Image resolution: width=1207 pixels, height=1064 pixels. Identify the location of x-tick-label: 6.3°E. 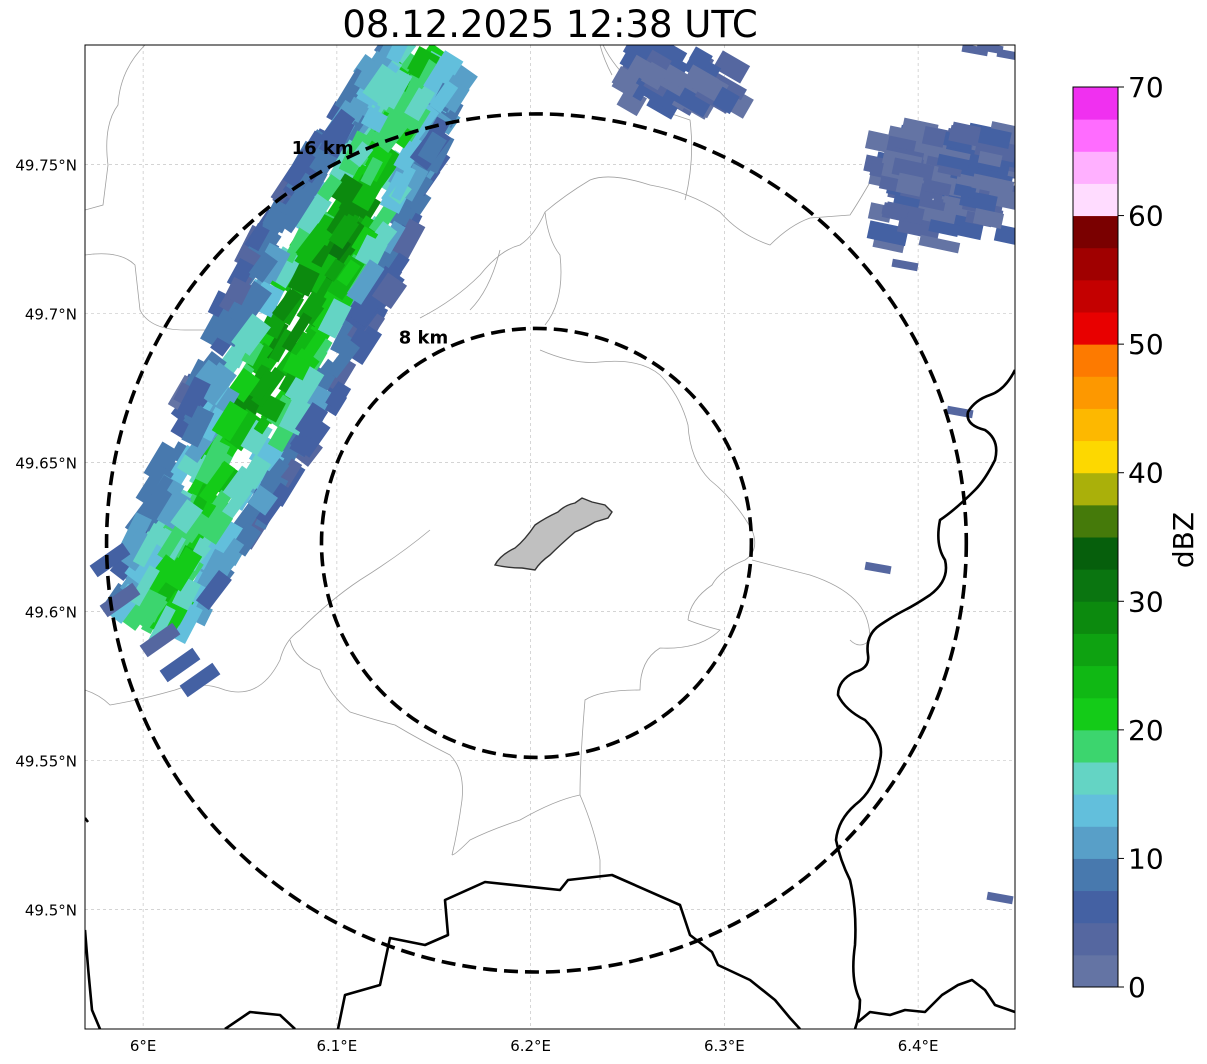
(724, 1046).